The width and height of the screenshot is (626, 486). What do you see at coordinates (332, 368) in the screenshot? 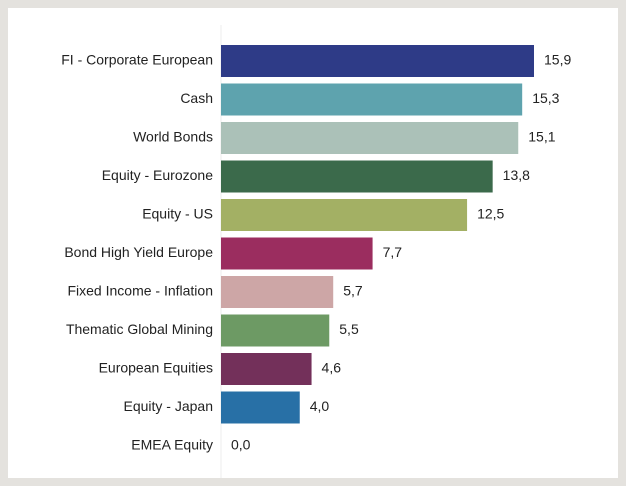
I see `value-label: 4,6` at bounding box center [332, 368].